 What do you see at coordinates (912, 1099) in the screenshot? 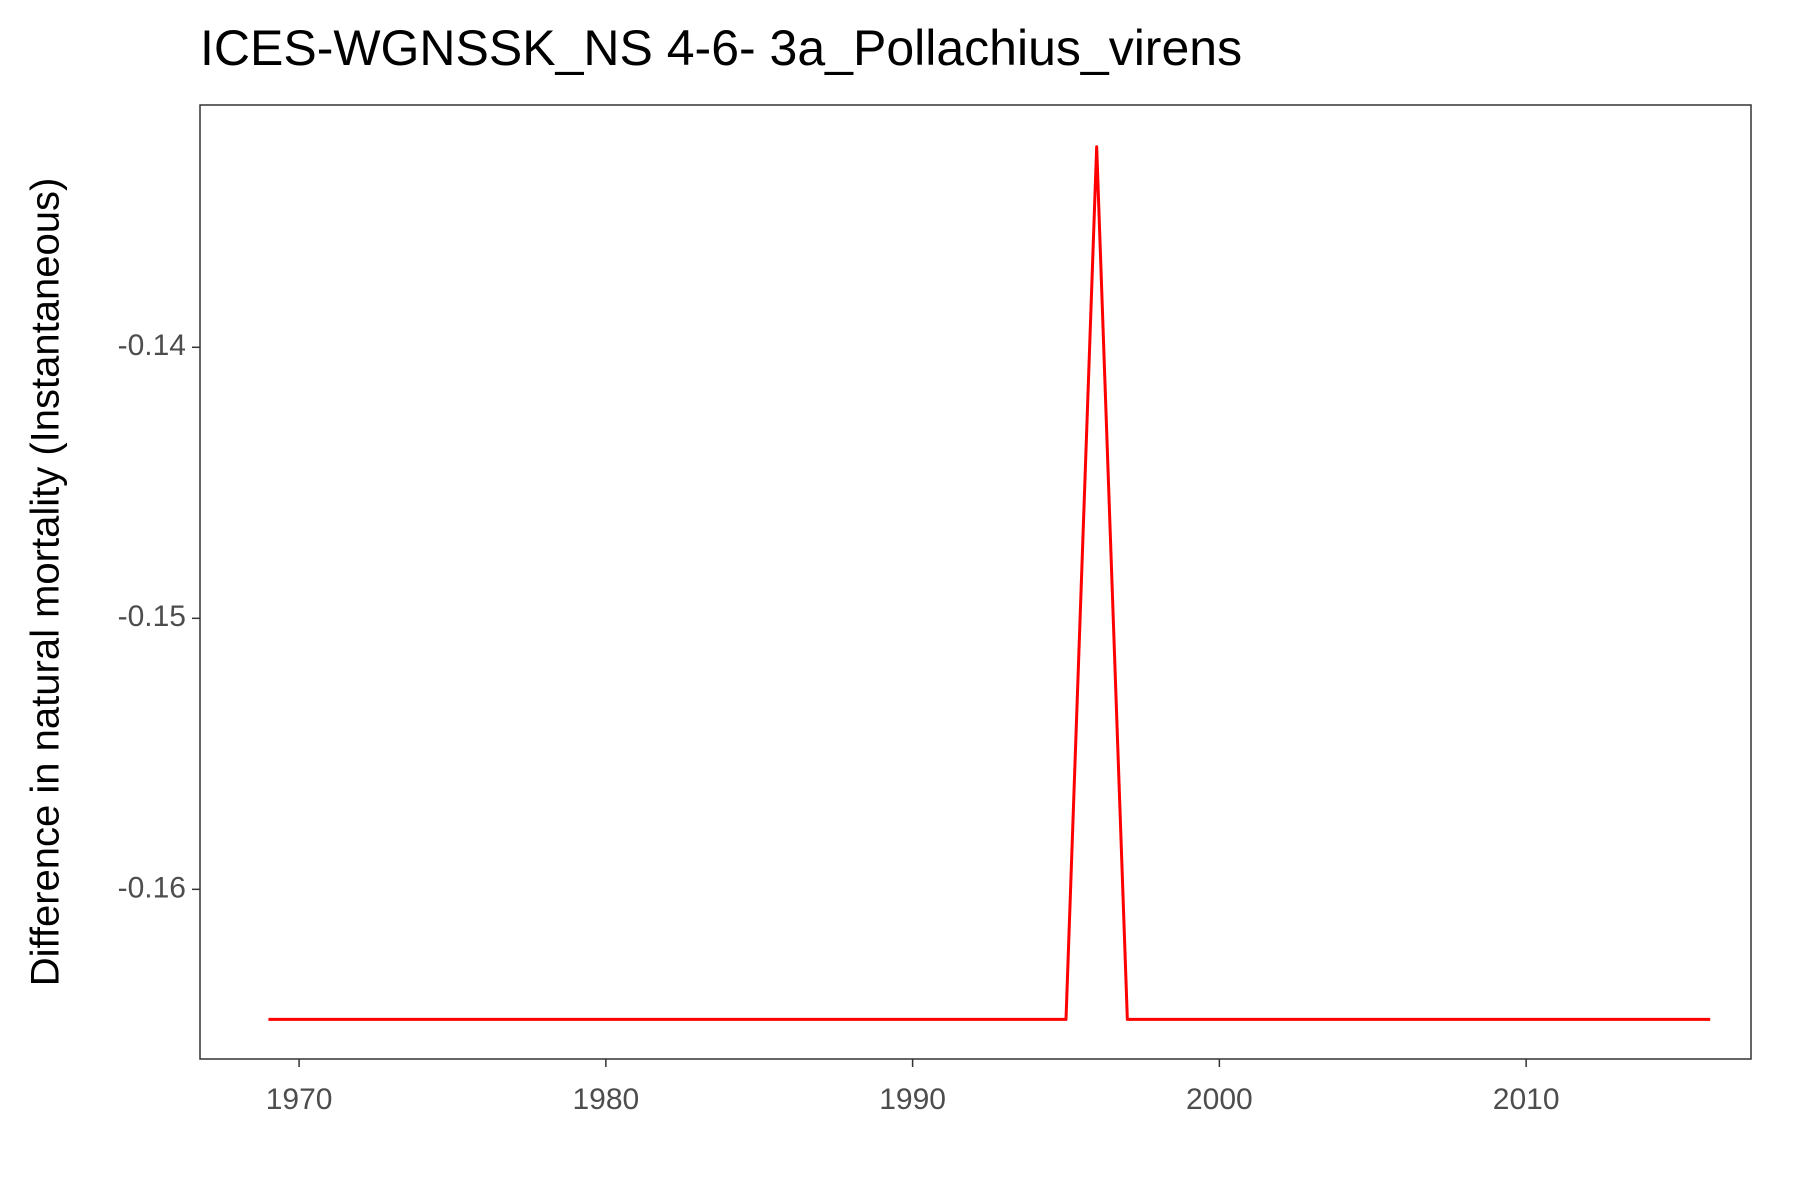
I see `x-tick-label: 1990` at bounding box center [912, 1099].